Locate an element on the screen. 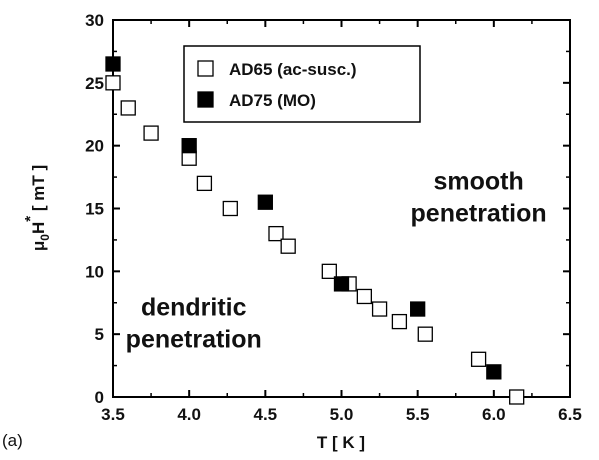 The height and width of the screenshot is (460, 599). y-tick-label: 0 is located at coordinates (99, 397).